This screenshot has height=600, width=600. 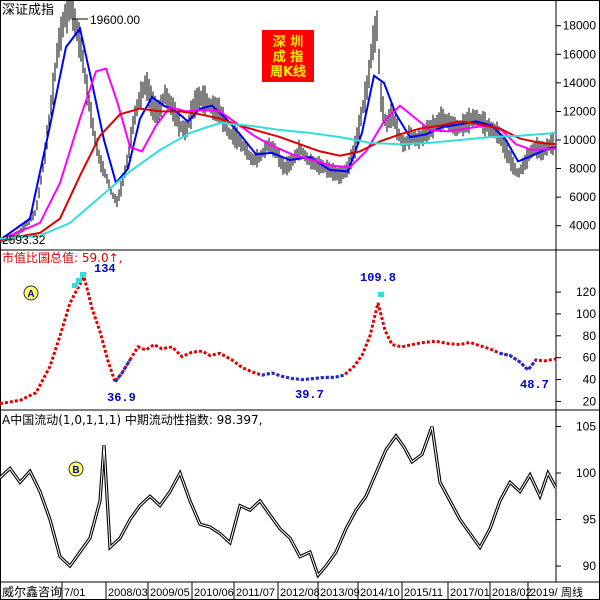 What do you see at coordinates (309, 395) in the screenshot?
I see `ratio-annotation: 39.7` at bounding box center [309, 395].